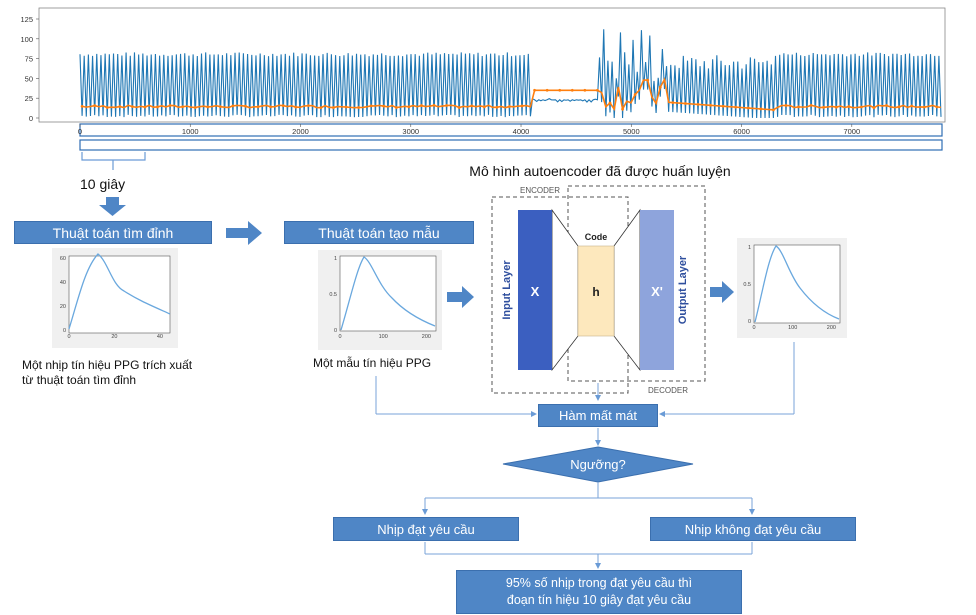  Describe the element at coordinates (521, 131) in the screenshot. I see `x-tick-label: 4000` at that location.